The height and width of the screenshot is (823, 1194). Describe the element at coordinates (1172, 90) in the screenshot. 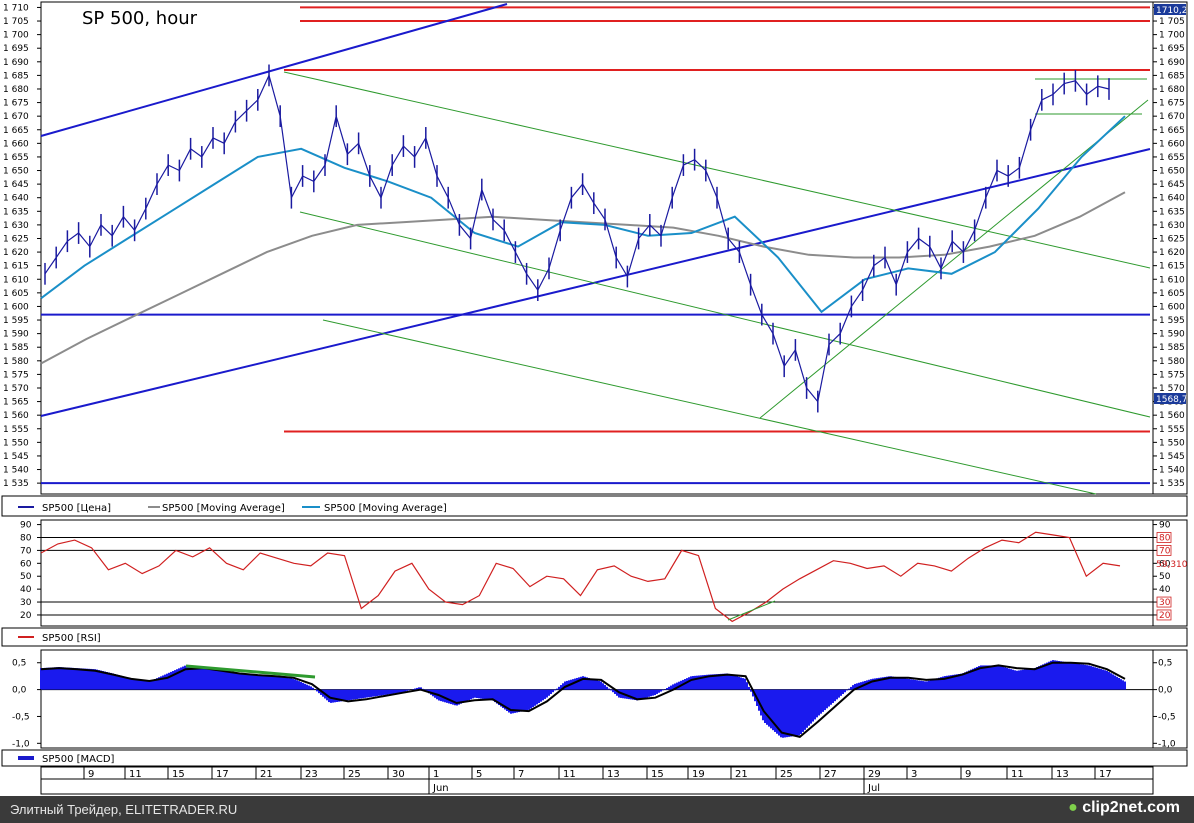

I see `price-tick-label: 1 680` at that location.